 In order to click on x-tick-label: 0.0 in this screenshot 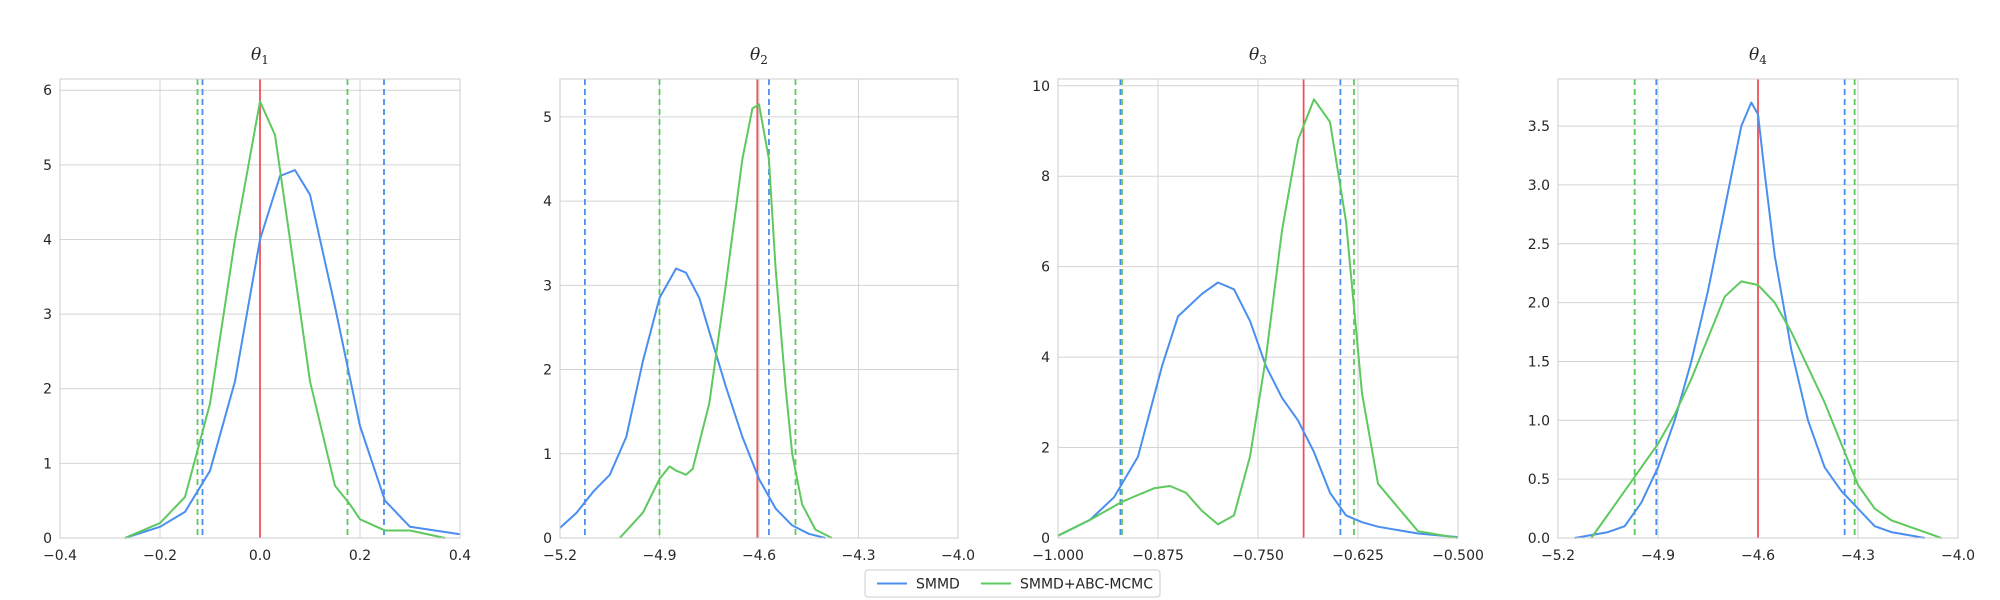, I will do `click(260, 556)`.